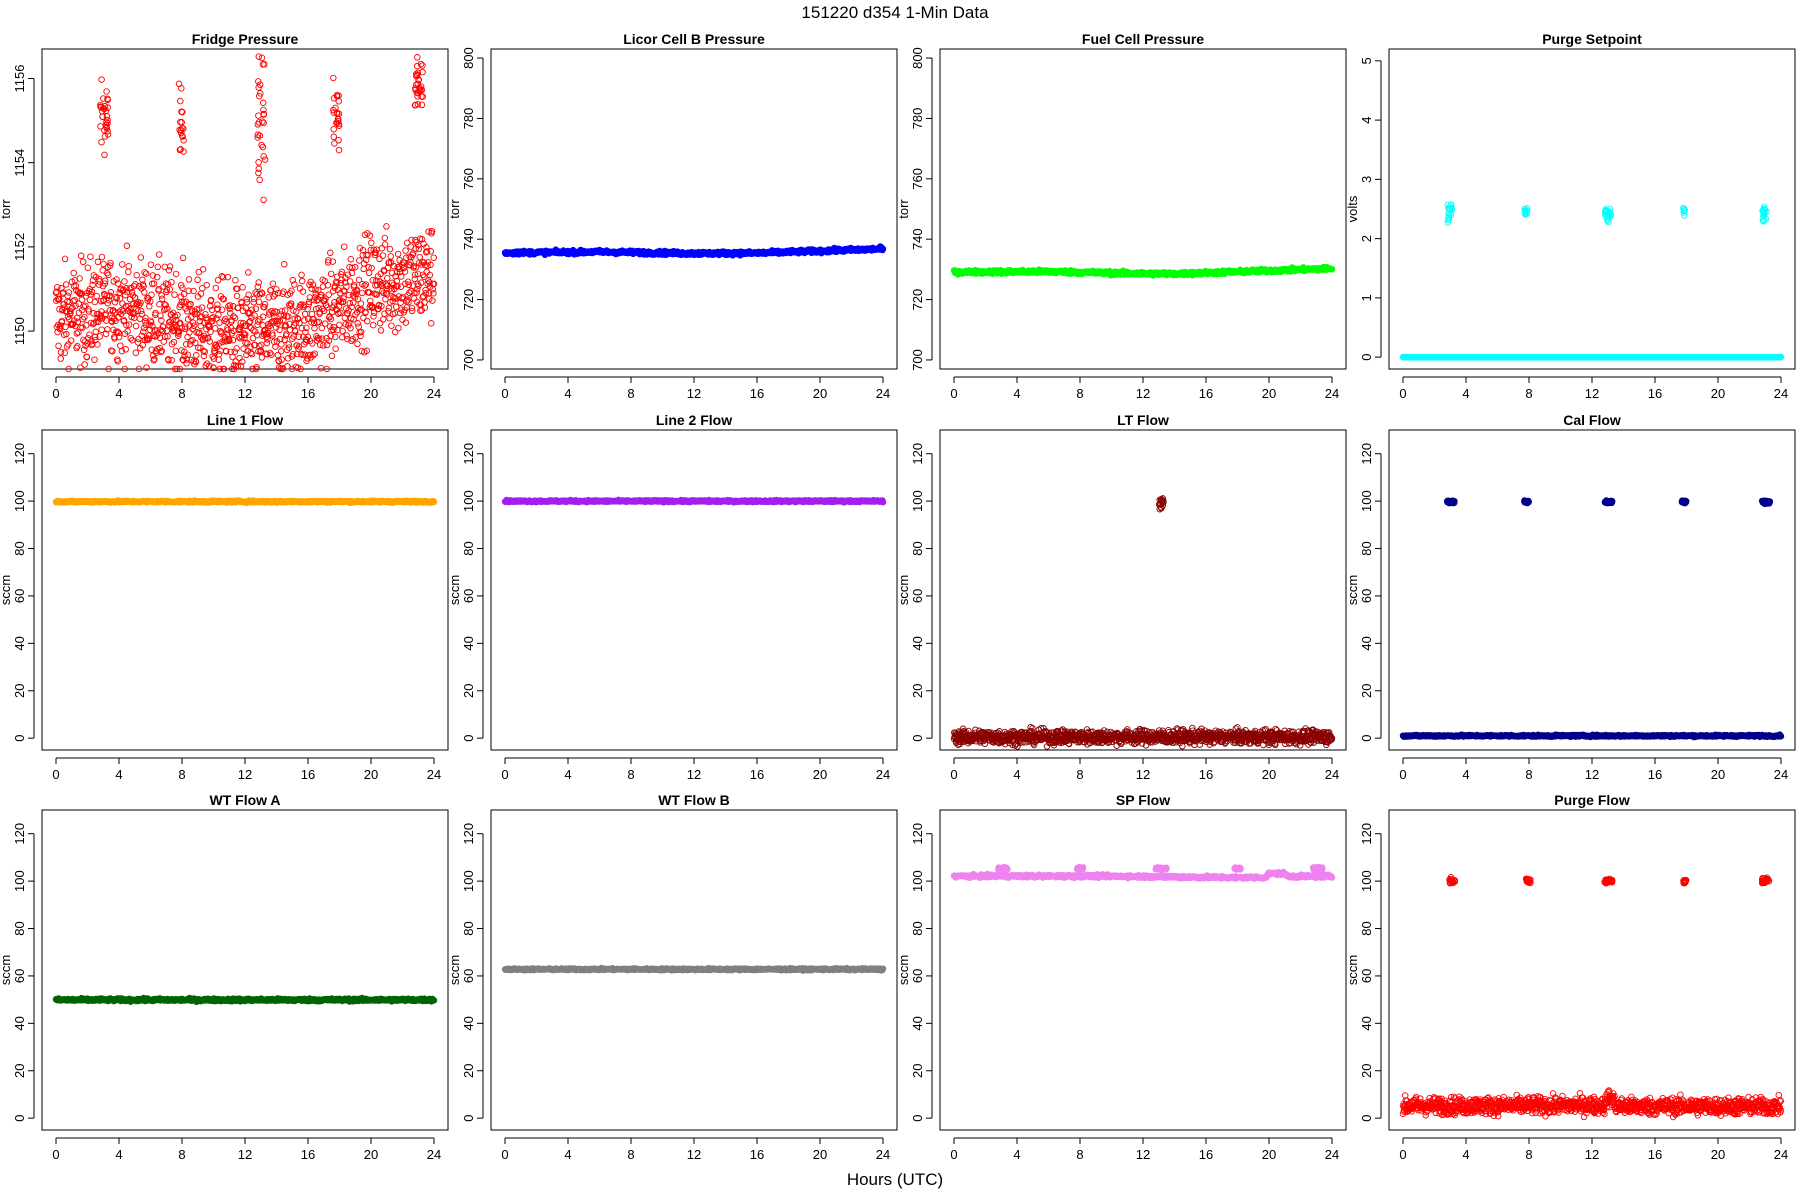  Describe the element at coordinates (19, 643) in the screenshot. I see `y-tick-label: 40` at that location.